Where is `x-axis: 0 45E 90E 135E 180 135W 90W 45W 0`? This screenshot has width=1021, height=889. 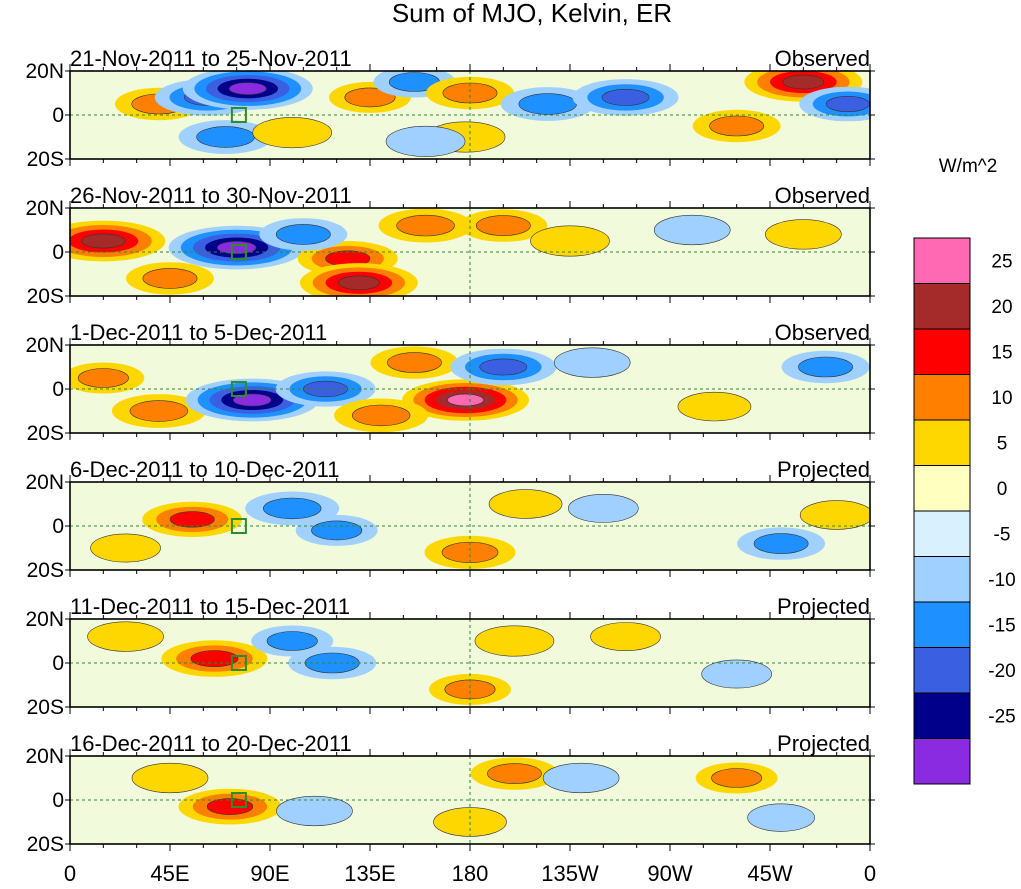 x-axis: 0 45E 90E 135E 180 135W 90W 45W 0 is located at coordinates (470, 873).